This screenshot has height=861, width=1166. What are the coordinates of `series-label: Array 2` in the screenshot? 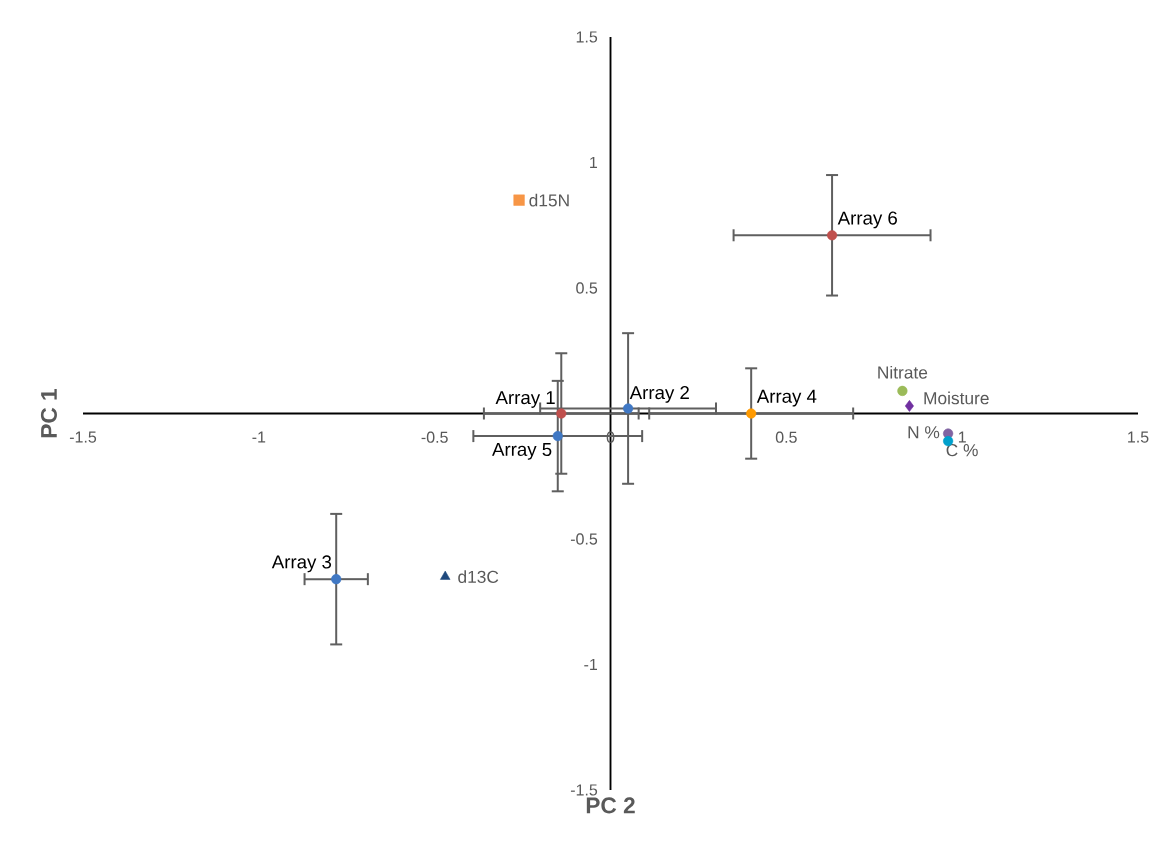 It's located at (659, 394).